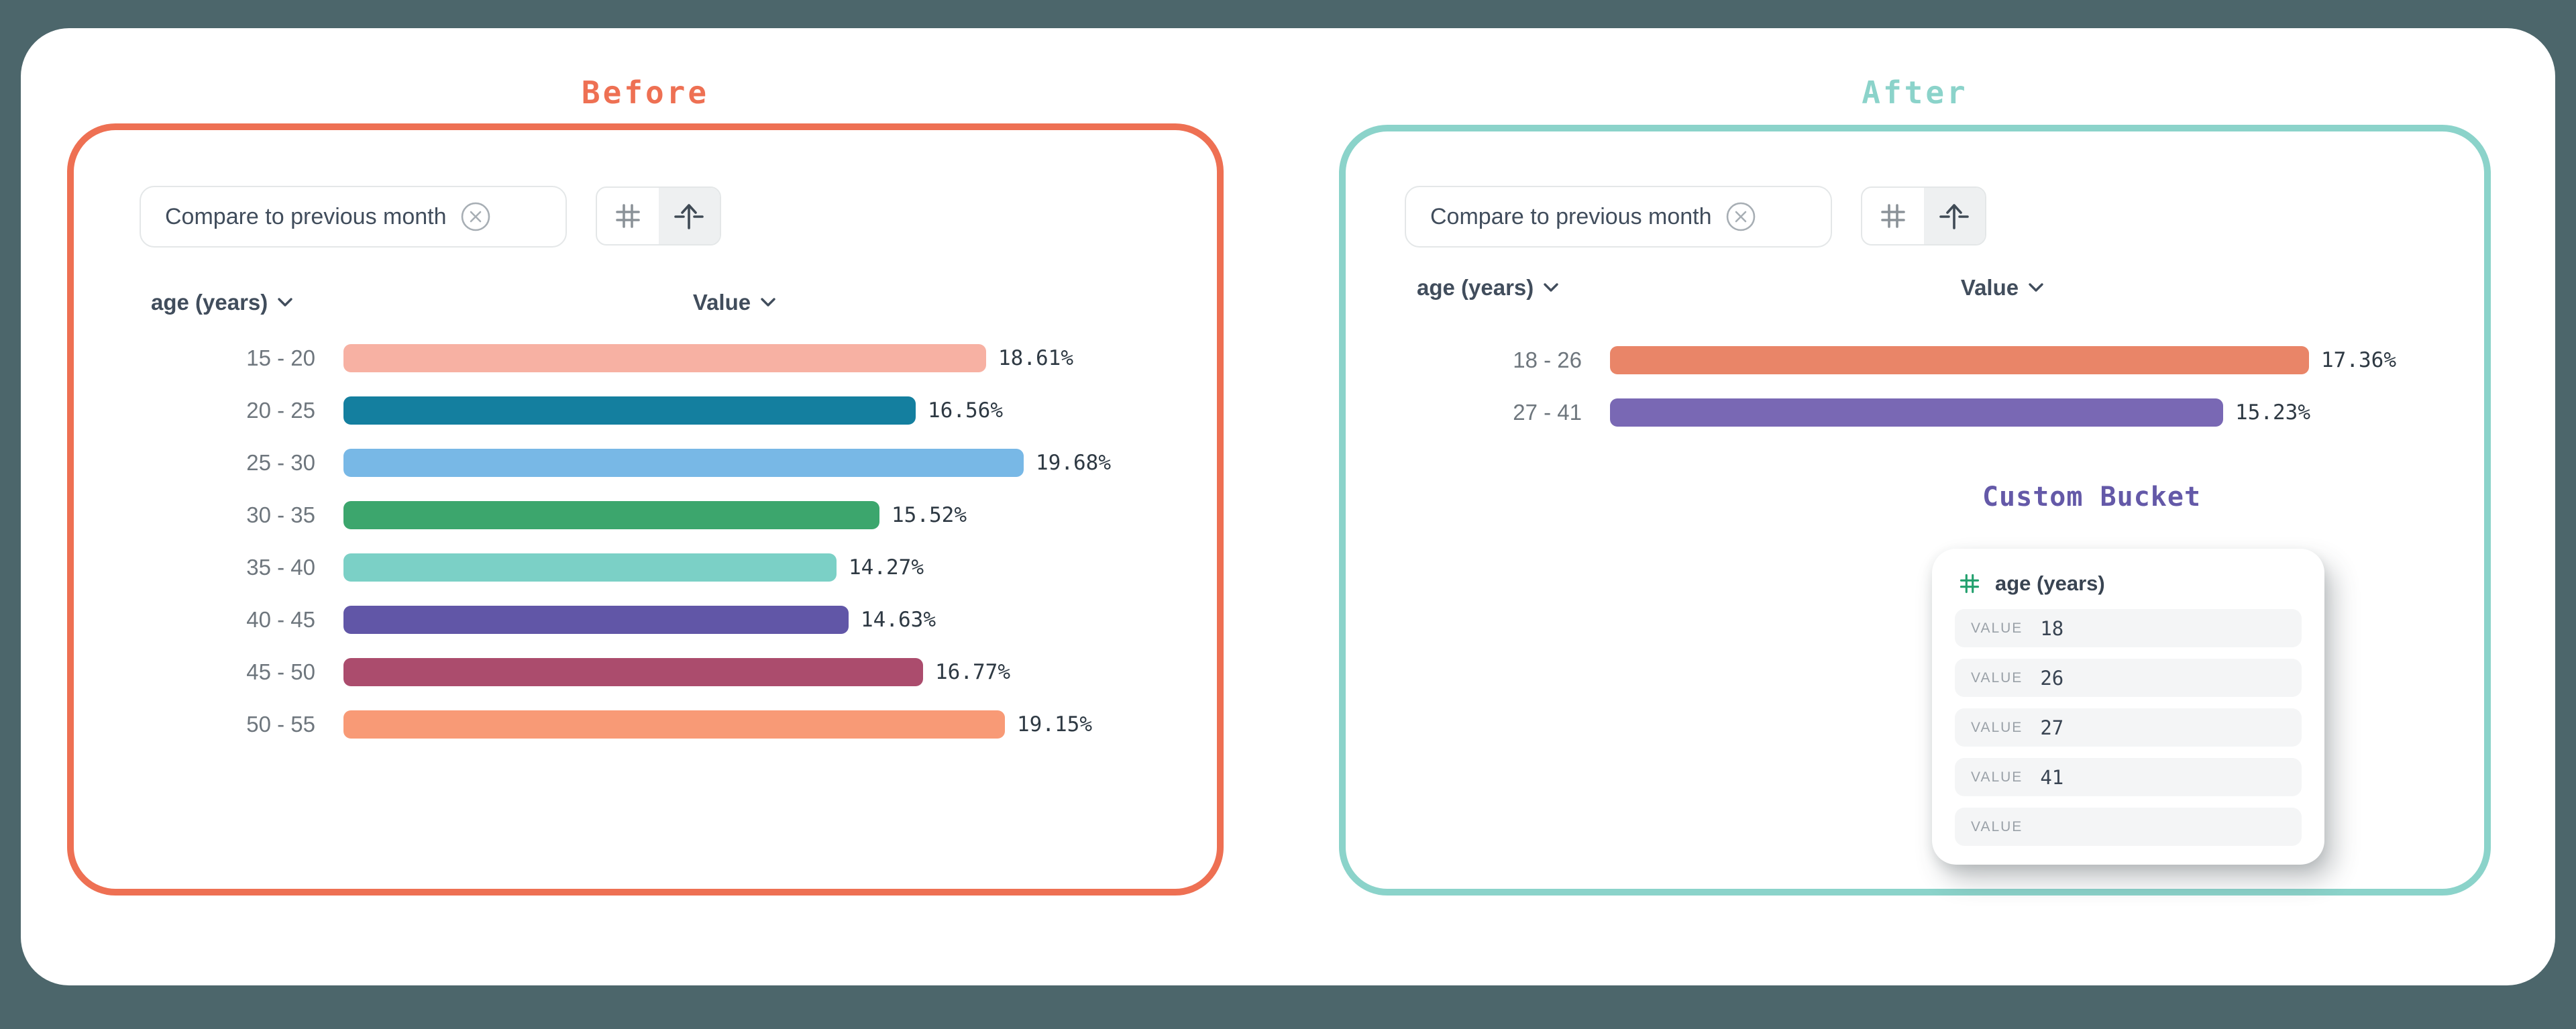 The width and height of the screenshot is (2576, 1029). What do you see at coordinates (1547, 359) in the screenshot?
I see `bar-category-label: 18 - 26` at bounding box center [1547, 359].